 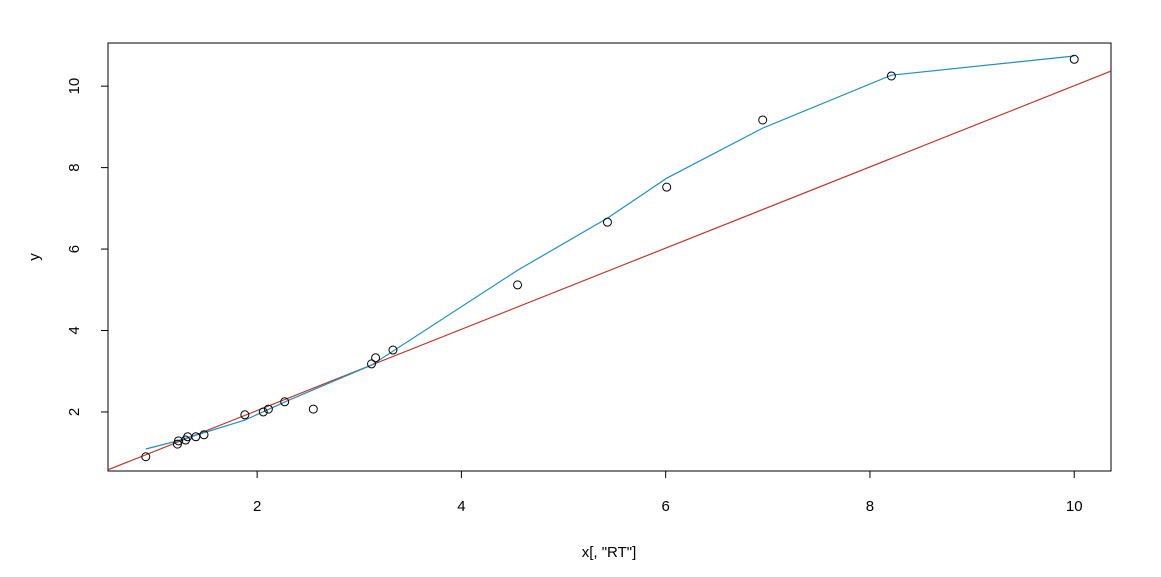 I want to click on y-tick-label: 6, so click(x=74, y=249).